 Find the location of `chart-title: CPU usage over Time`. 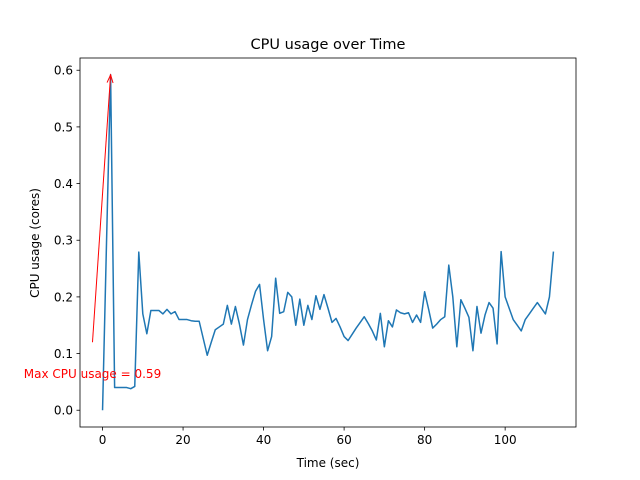

chart-title: CPU usage over Time is located at coordinates (328, 45).